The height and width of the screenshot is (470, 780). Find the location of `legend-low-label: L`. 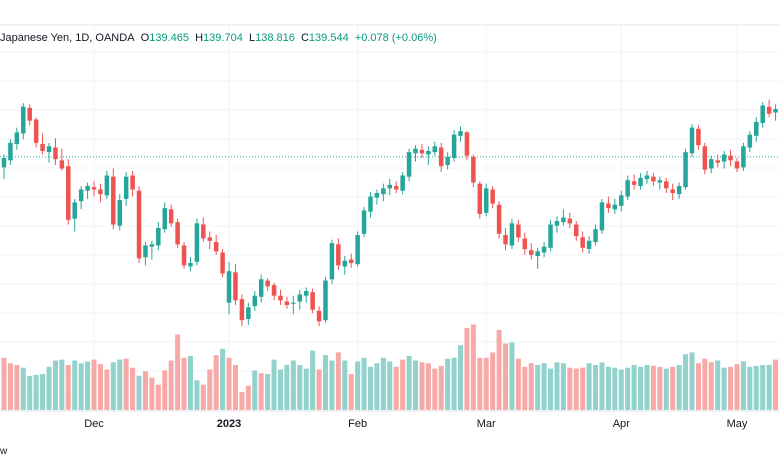

legend-low-label: L is located at coordinates (252, 38).